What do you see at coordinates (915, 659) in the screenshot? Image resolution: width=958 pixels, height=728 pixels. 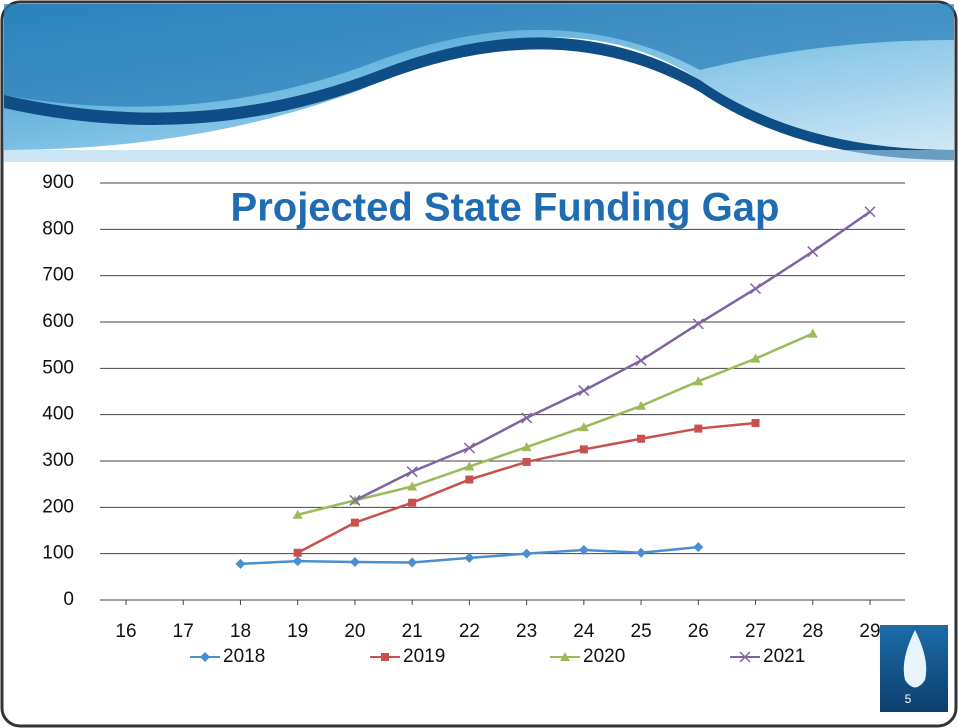 I see `drop-icon` at bounding box center [915, 659].